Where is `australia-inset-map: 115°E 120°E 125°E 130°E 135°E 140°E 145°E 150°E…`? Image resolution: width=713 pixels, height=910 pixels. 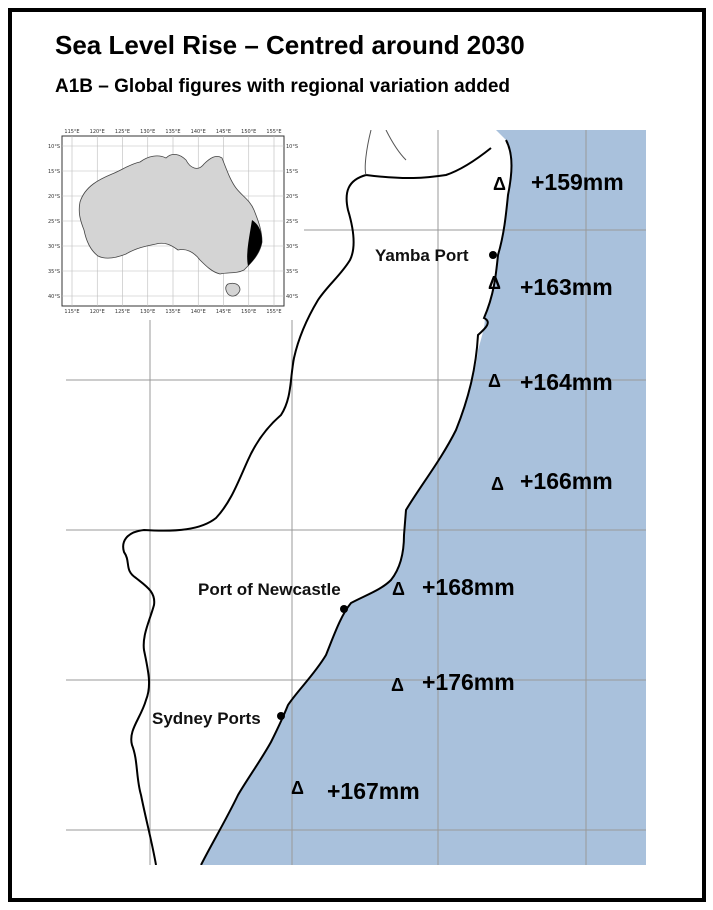
australia-inset-map: 115°E 120°E 125°E 130°E 135°E 140°E 145°E 150°E… is located at coordinates (172, 222).